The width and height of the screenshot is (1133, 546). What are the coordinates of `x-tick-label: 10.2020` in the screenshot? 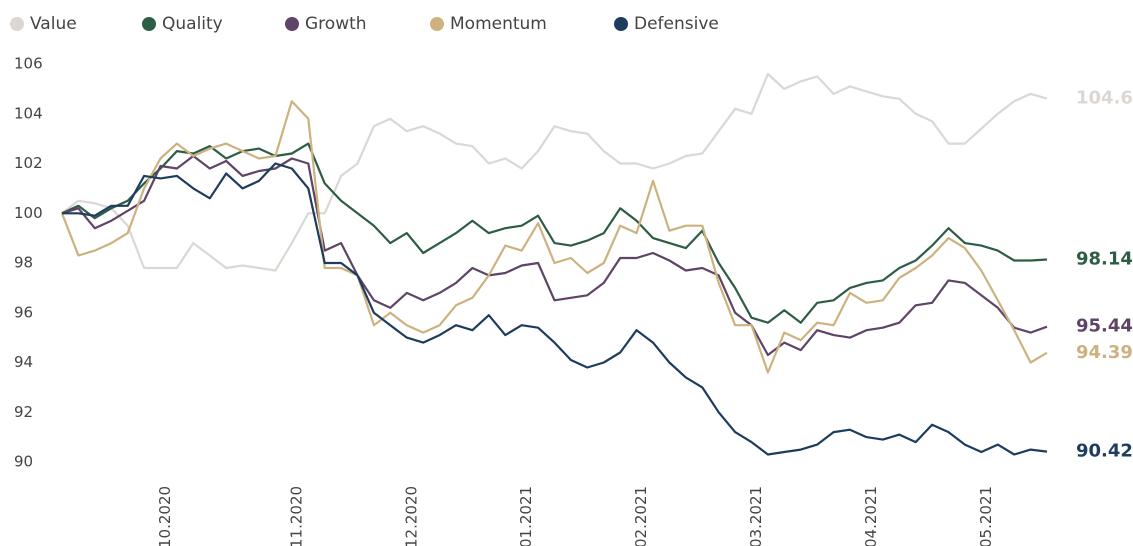 It's located at (165, 516).